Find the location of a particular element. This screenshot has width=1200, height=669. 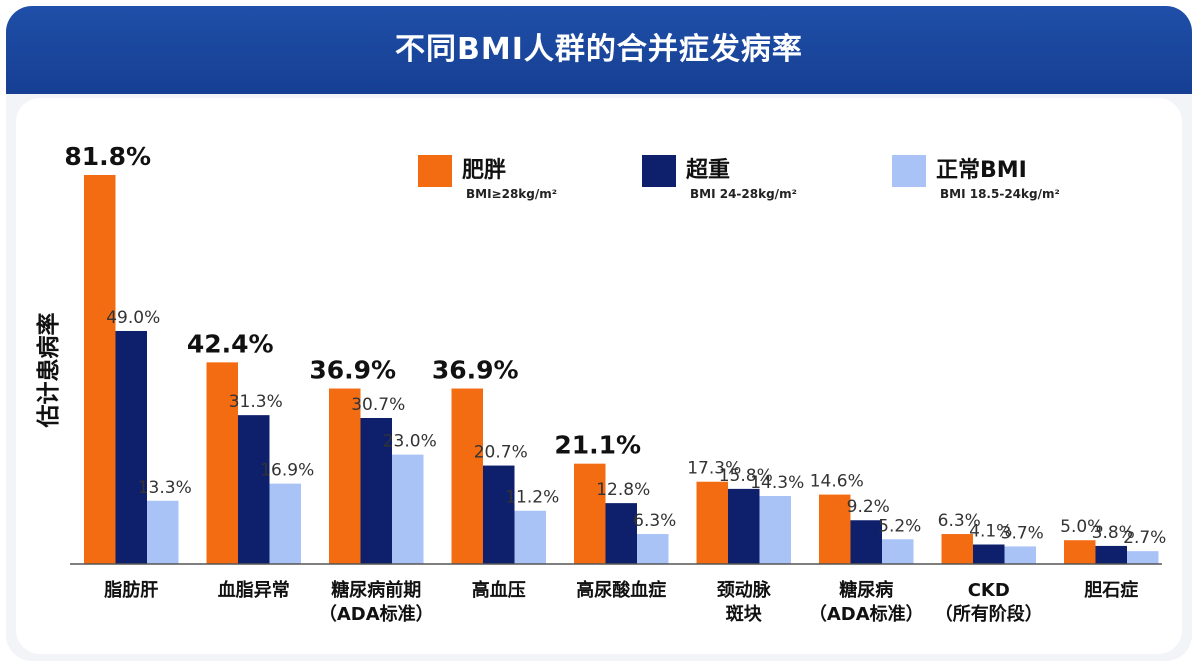

legend-label-1: 超重 is located at coordinates (708, 170).